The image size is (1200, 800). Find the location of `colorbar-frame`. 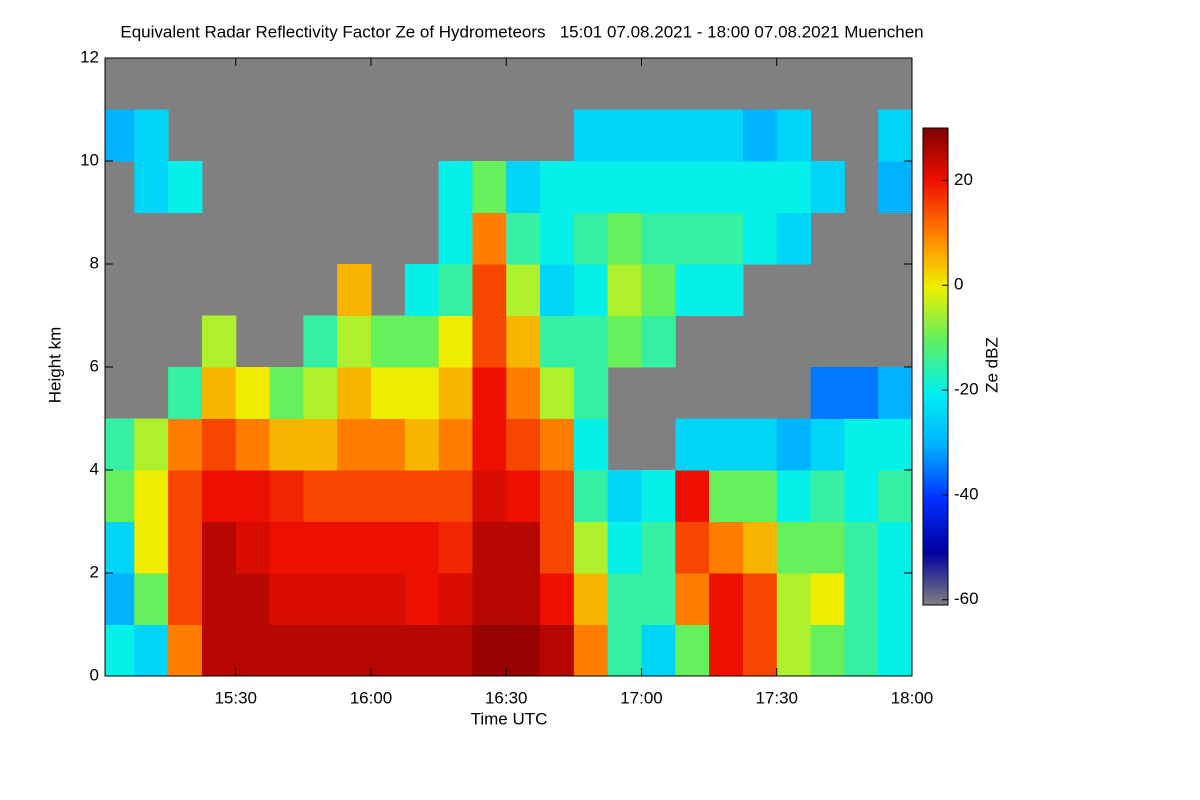

colorbar-frame is located at coordinates (935, 366).